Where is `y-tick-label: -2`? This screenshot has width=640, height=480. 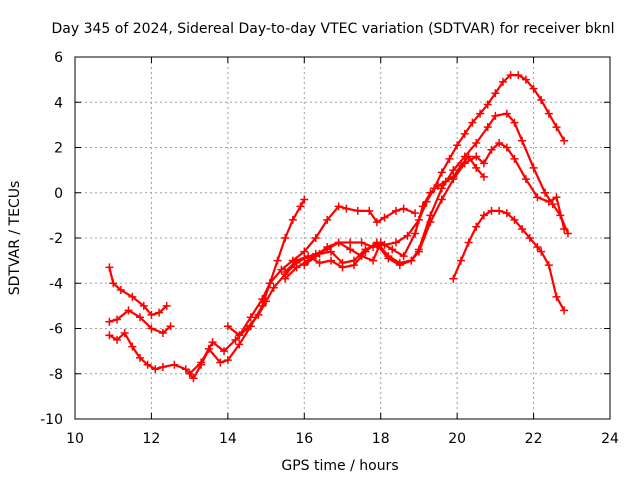
y-tick-label: -2 is located at coordinates (56, 239).